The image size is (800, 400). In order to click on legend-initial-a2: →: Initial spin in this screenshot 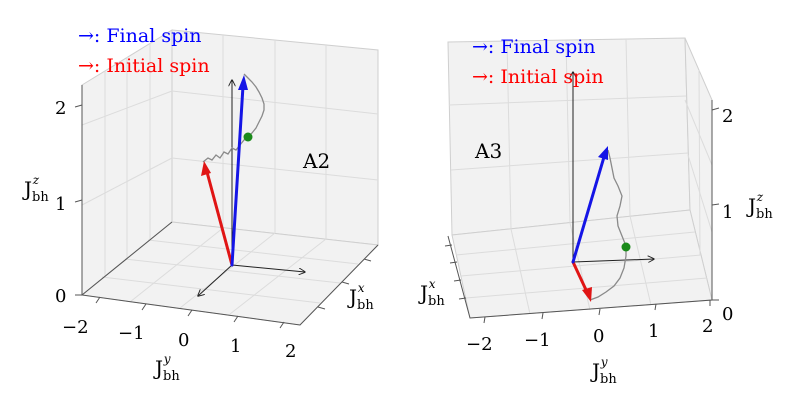, I will do `click(144, 66)`.